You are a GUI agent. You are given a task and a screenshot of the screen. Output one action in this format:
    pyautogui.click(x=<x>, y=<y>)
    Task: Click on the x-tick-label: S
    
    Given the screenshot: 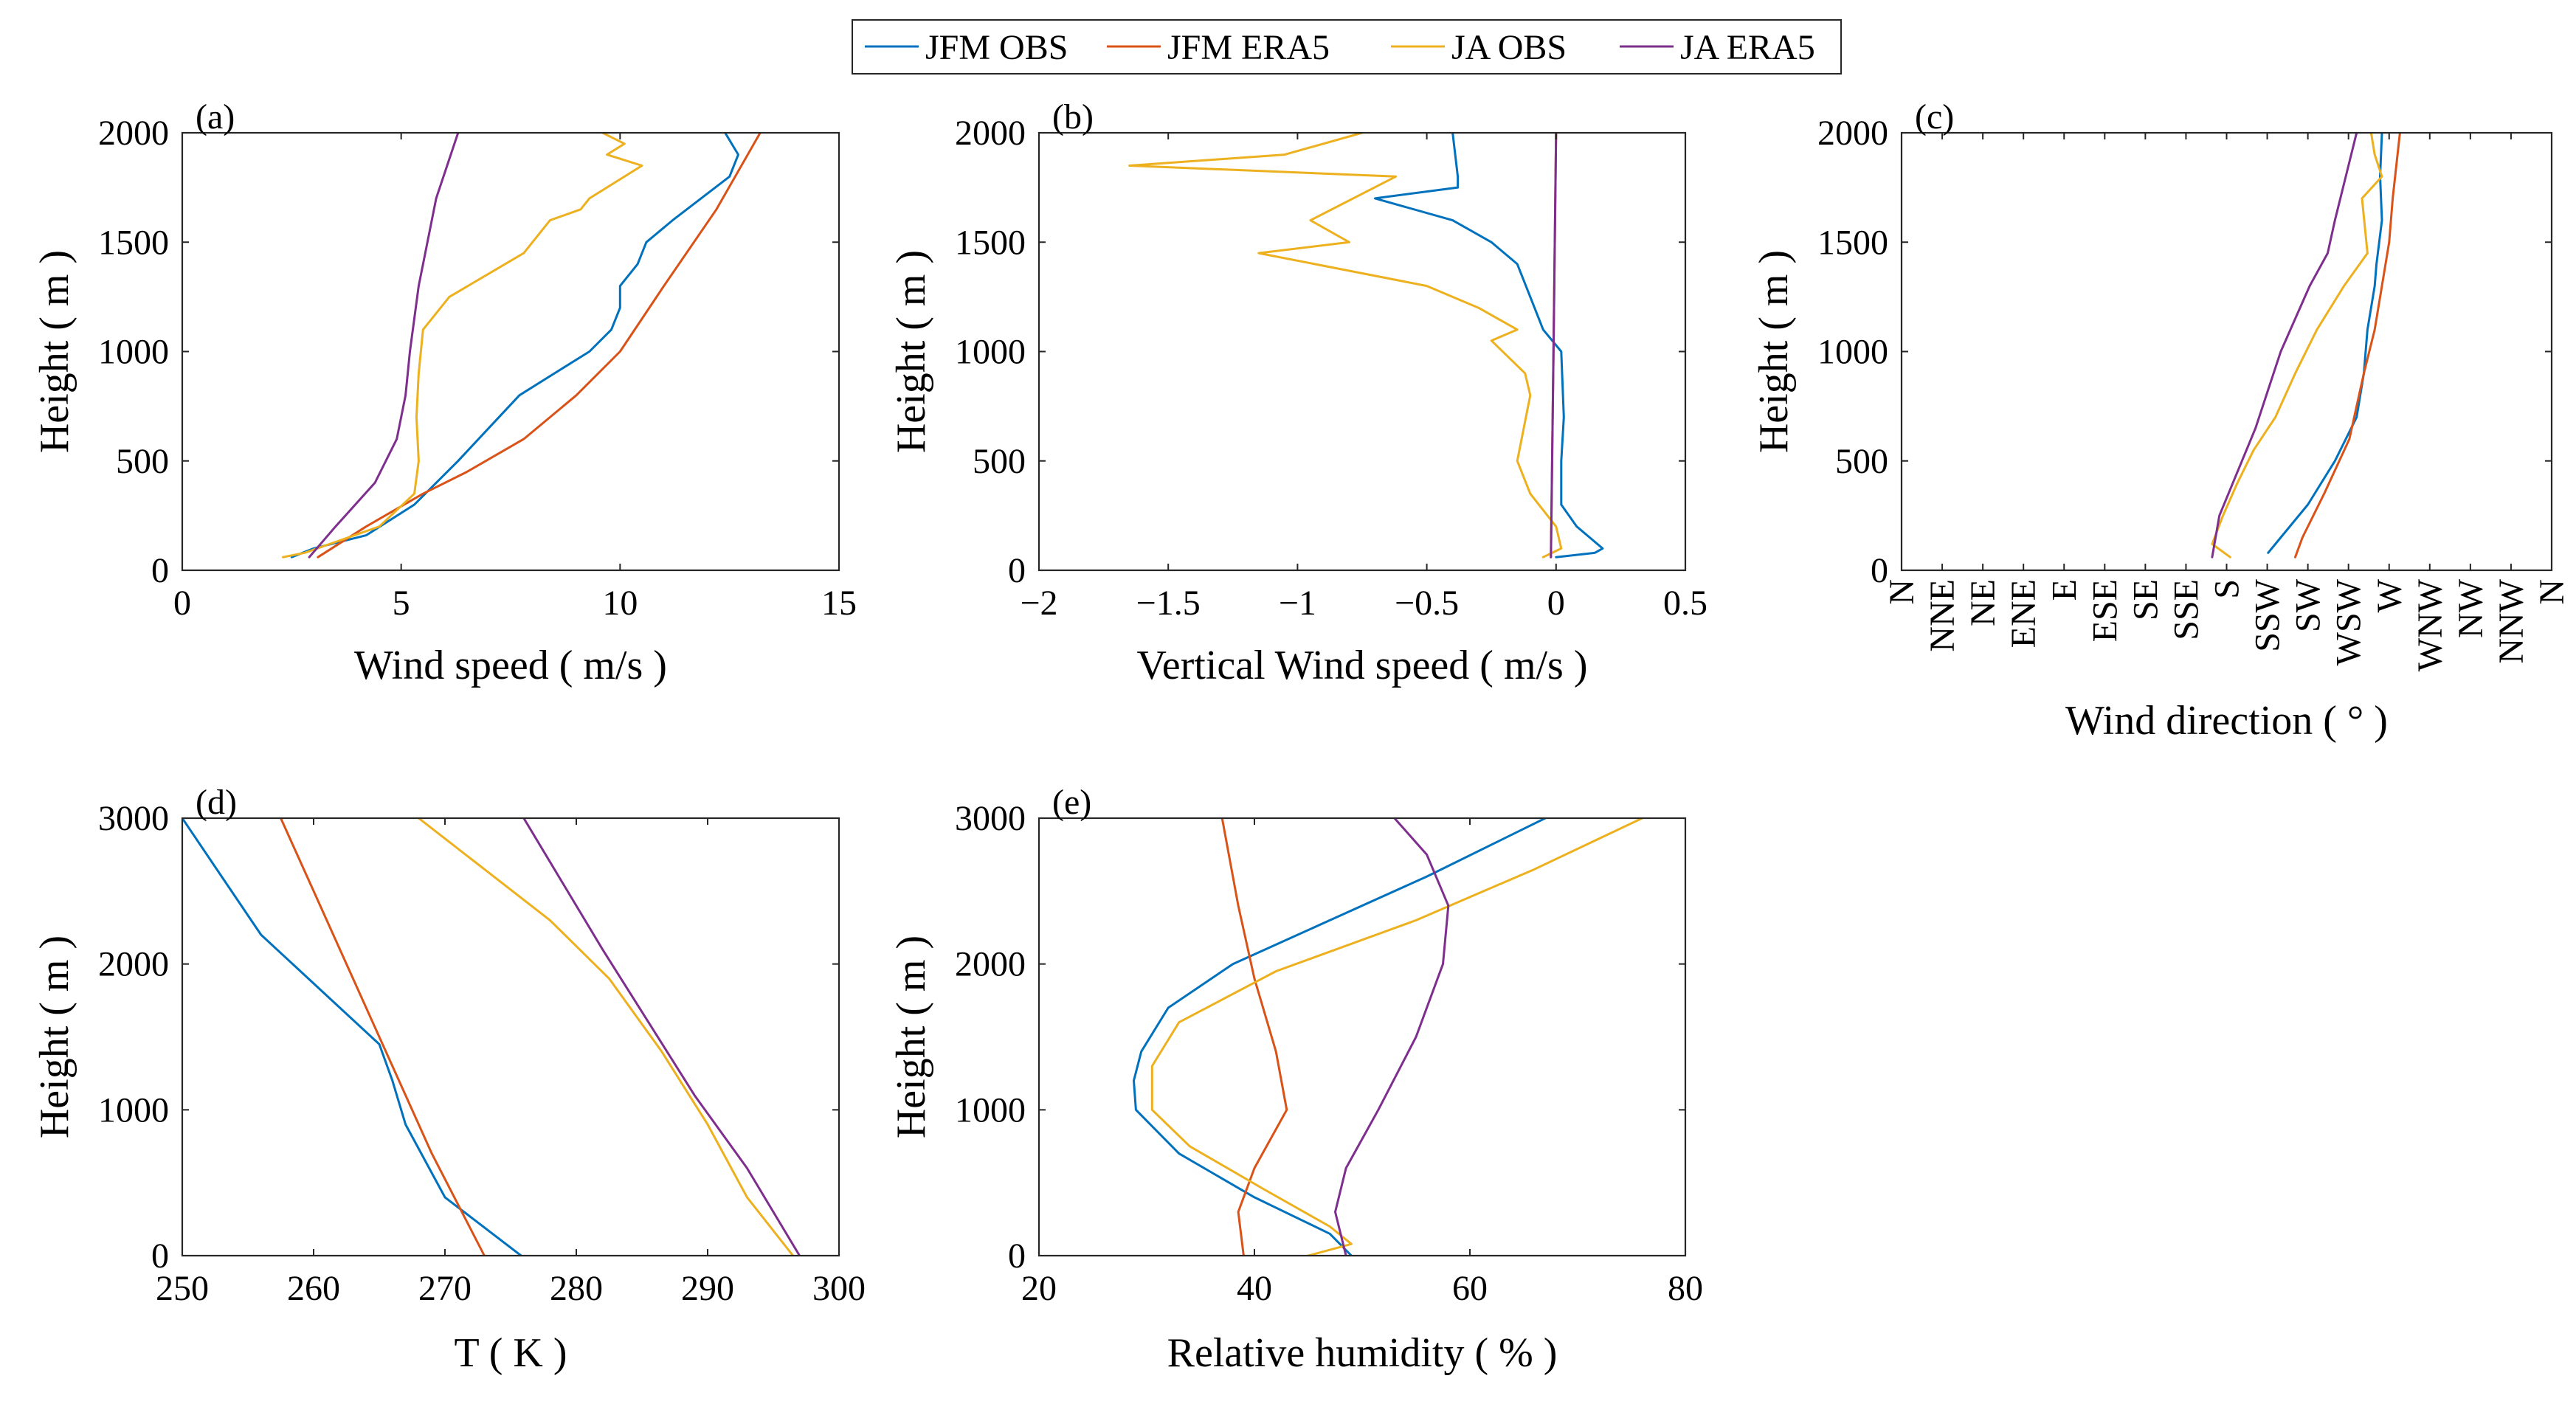 What is the action you would take?
    pyautogui.click(x=2227, y=589)
    